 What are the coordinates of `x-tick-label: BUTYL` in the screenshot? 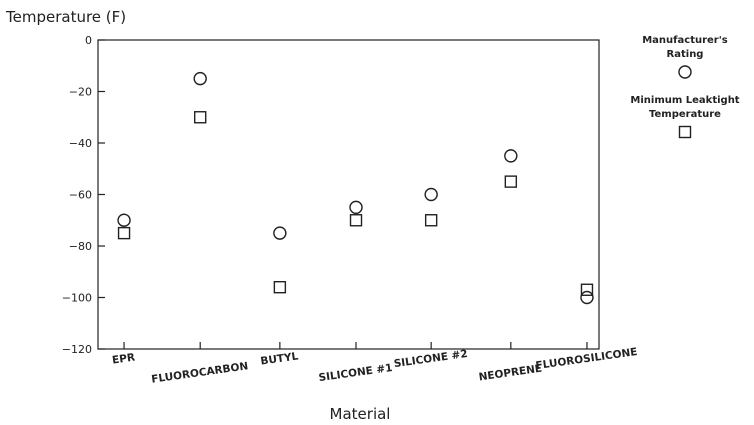 It's located at (280, 358).